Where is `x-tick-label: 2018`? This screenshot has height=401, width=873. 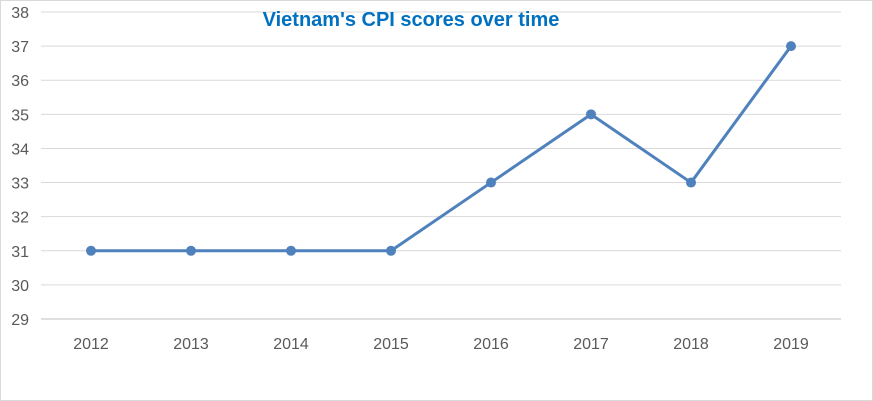
x-tick-label: 2018 is located at coordinates (691, 344).